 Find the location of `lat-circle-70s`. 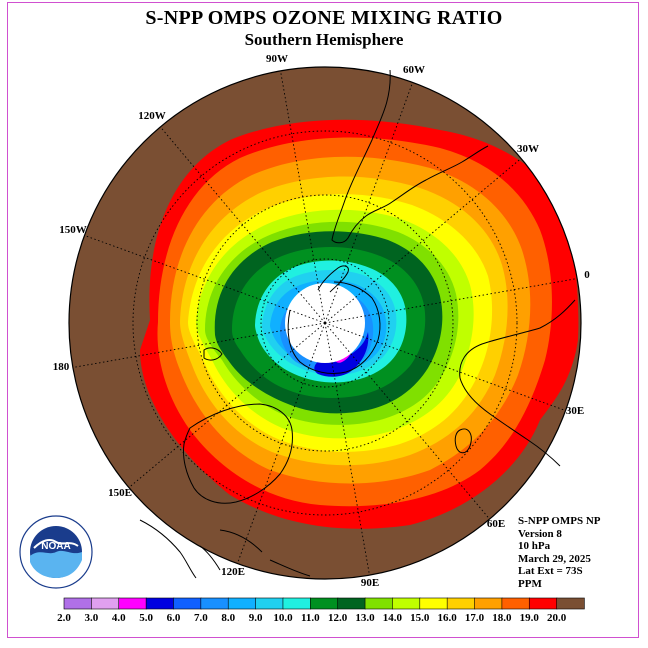

lat-circle-70s is located at coordinates (325, 323).